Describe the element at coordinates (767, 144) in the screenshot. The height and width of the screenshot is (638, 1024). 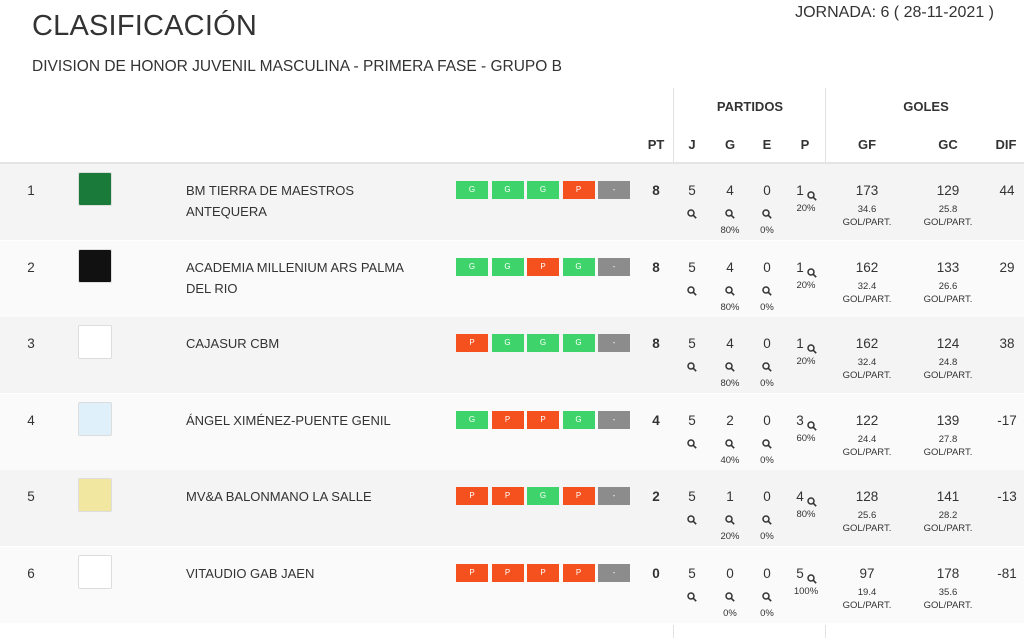
I see `column-header: E` at that location.